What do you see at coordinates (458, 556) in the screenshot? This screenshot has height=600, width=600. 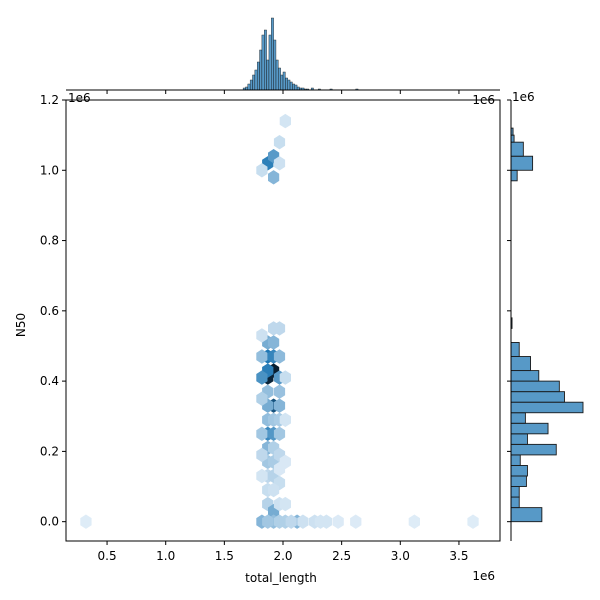 I see `x-tick-label: 3.5` at bounding box center [458, 556].